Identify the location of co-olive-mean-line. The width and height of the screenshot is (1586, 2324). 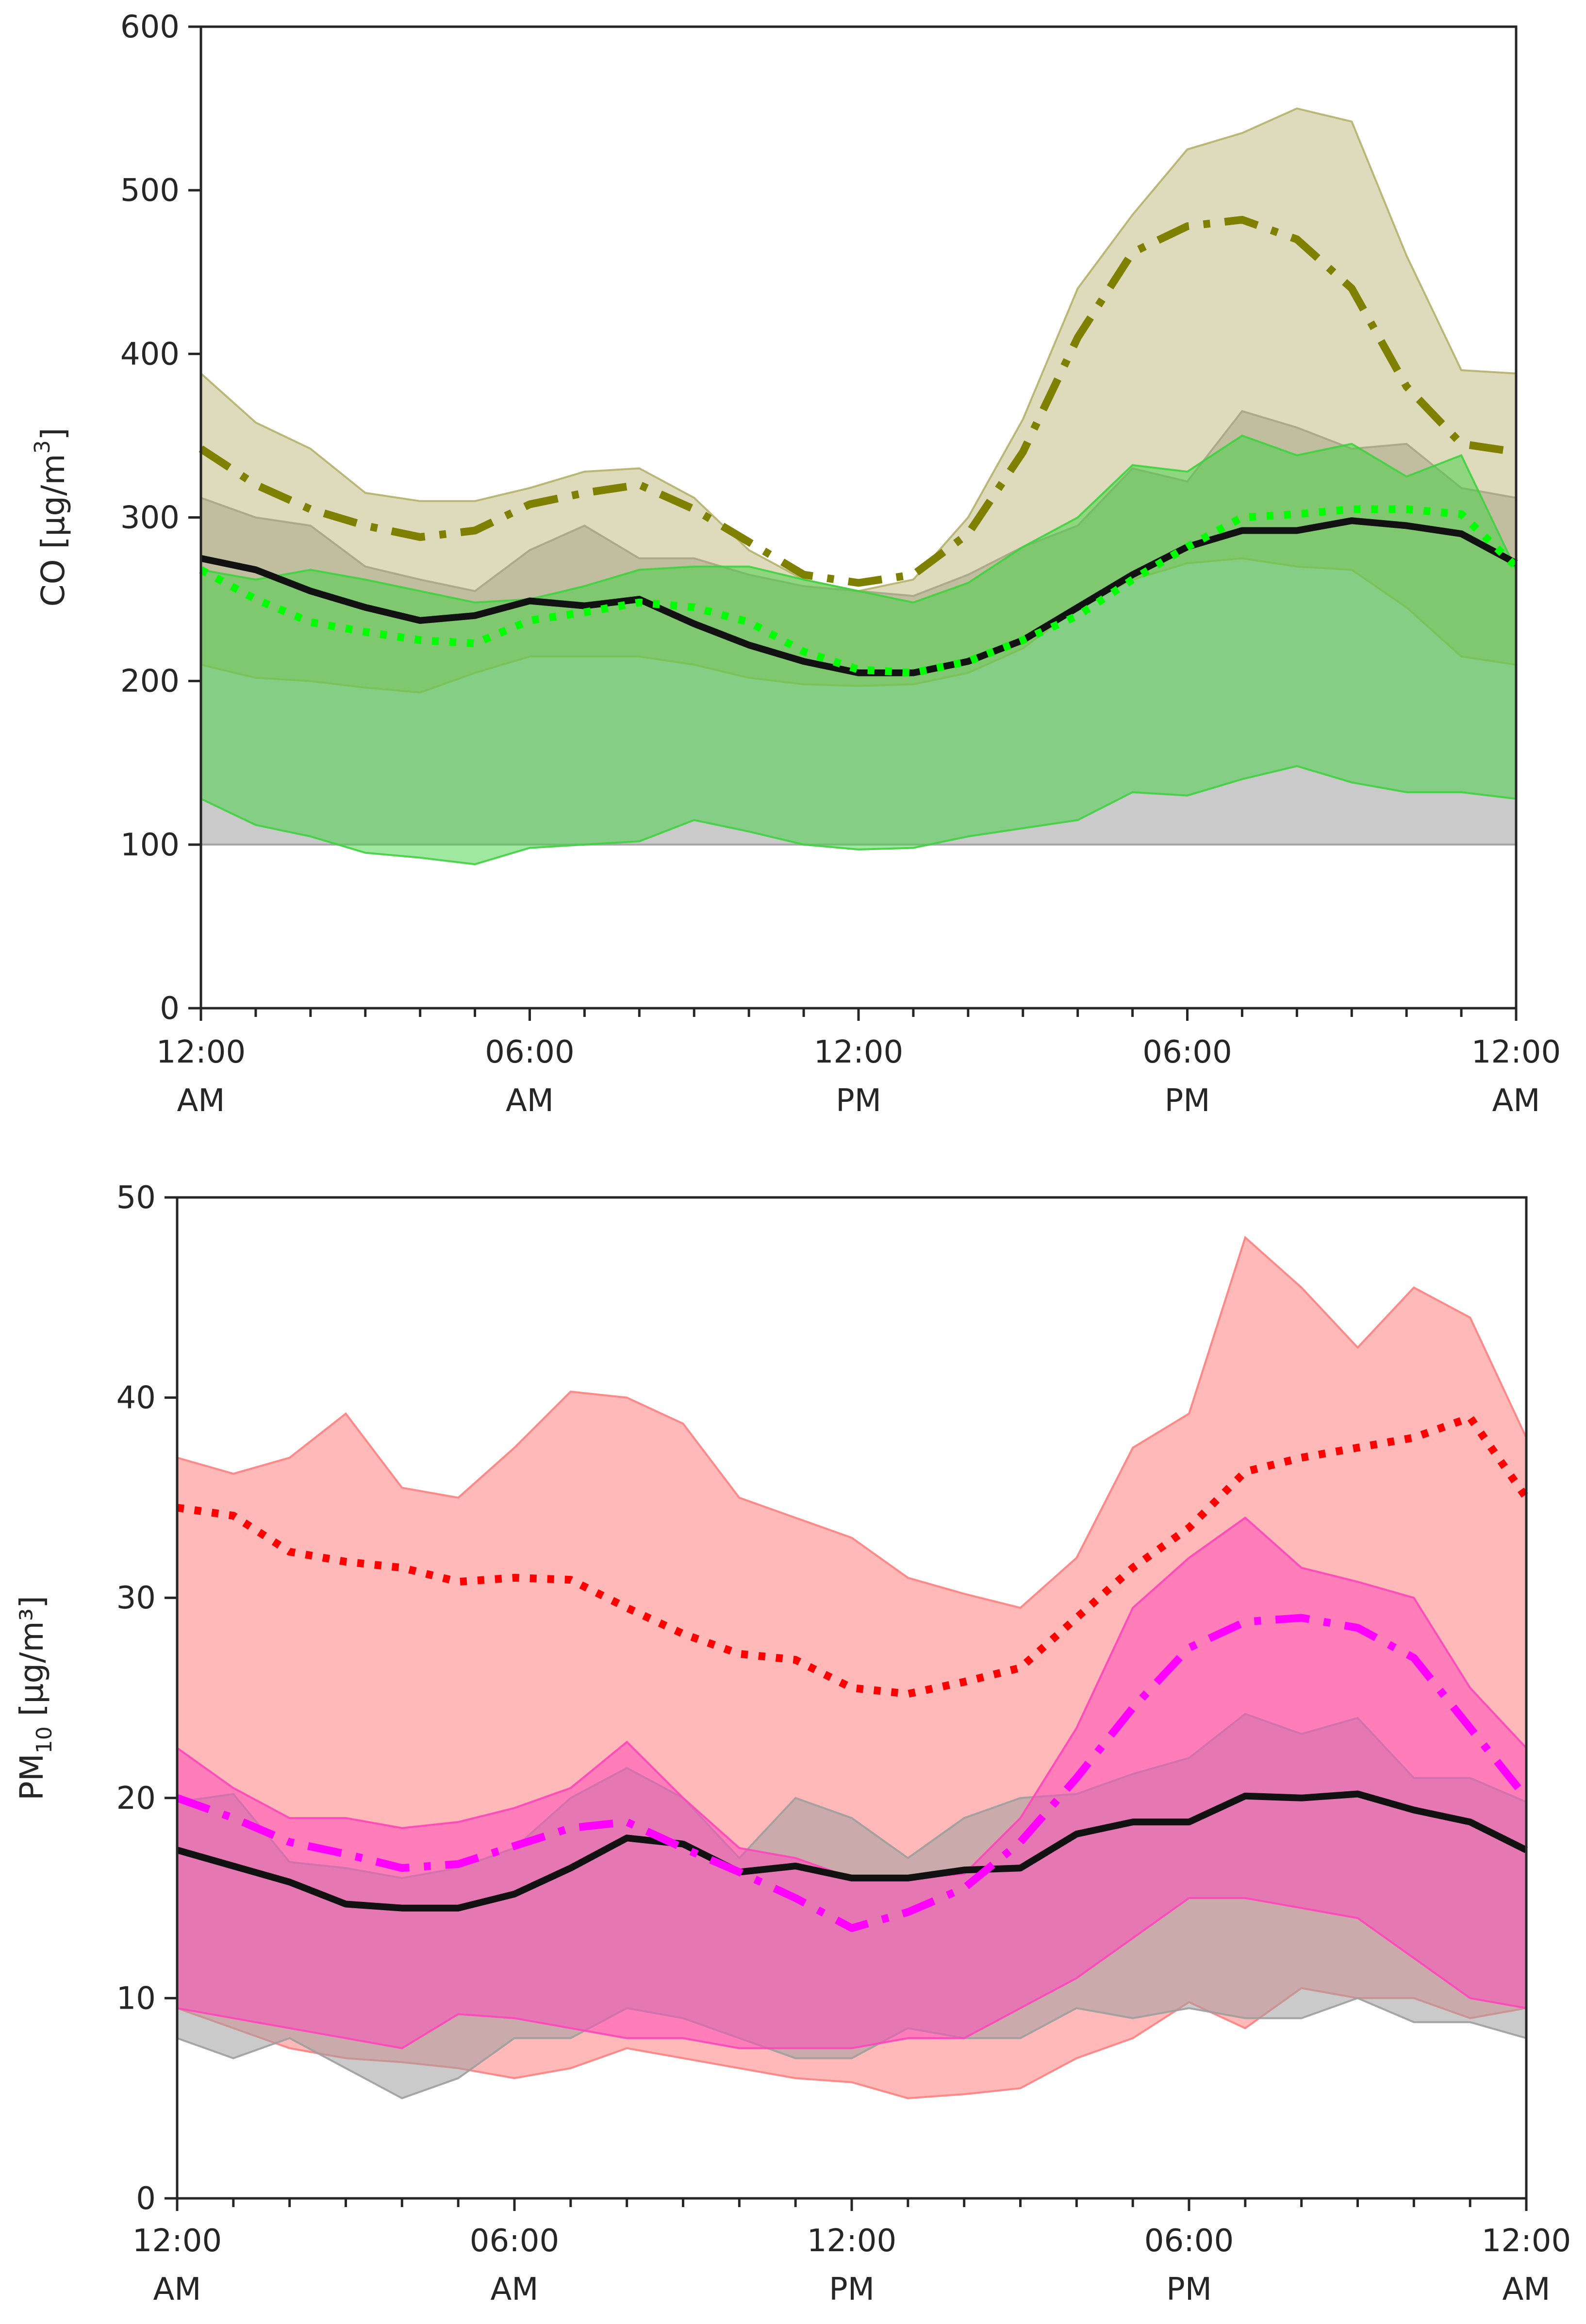
(857, 401).